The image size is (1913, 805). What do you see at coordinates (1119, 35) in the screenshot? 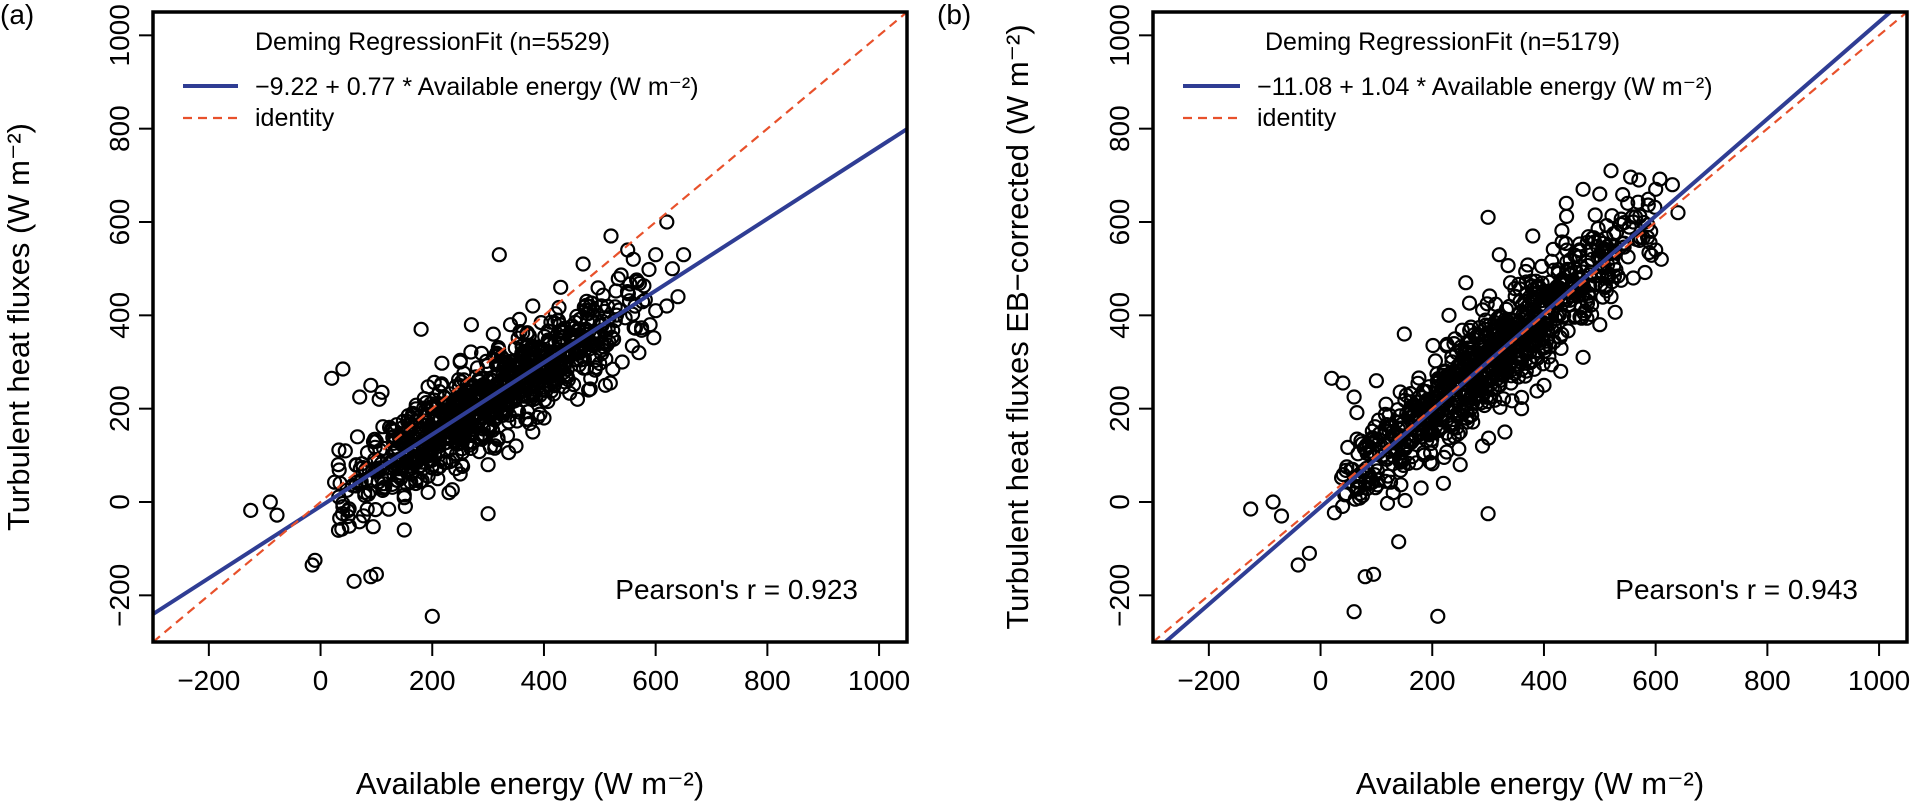
I see `panel-b-y-tick-label: 1000` at bounding box center [1119, 35].